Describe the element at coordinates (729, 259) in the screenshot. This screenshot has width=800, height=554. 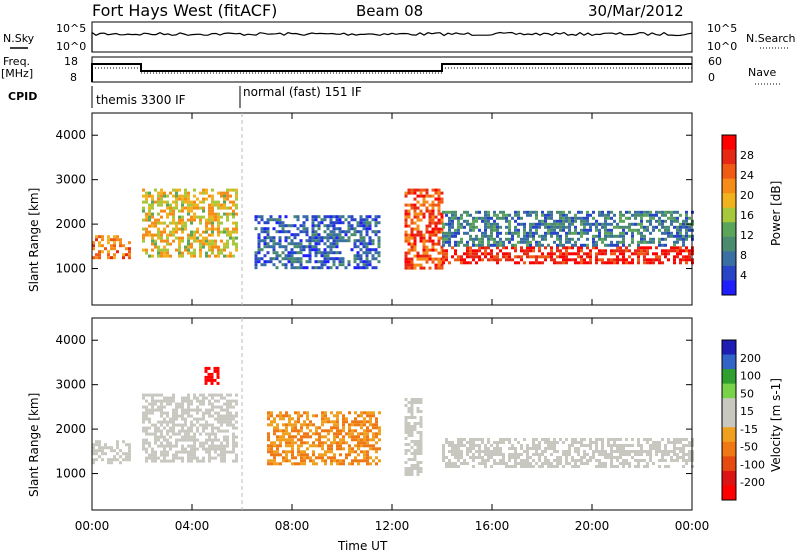
I see `colorbar-swatch` at that location.